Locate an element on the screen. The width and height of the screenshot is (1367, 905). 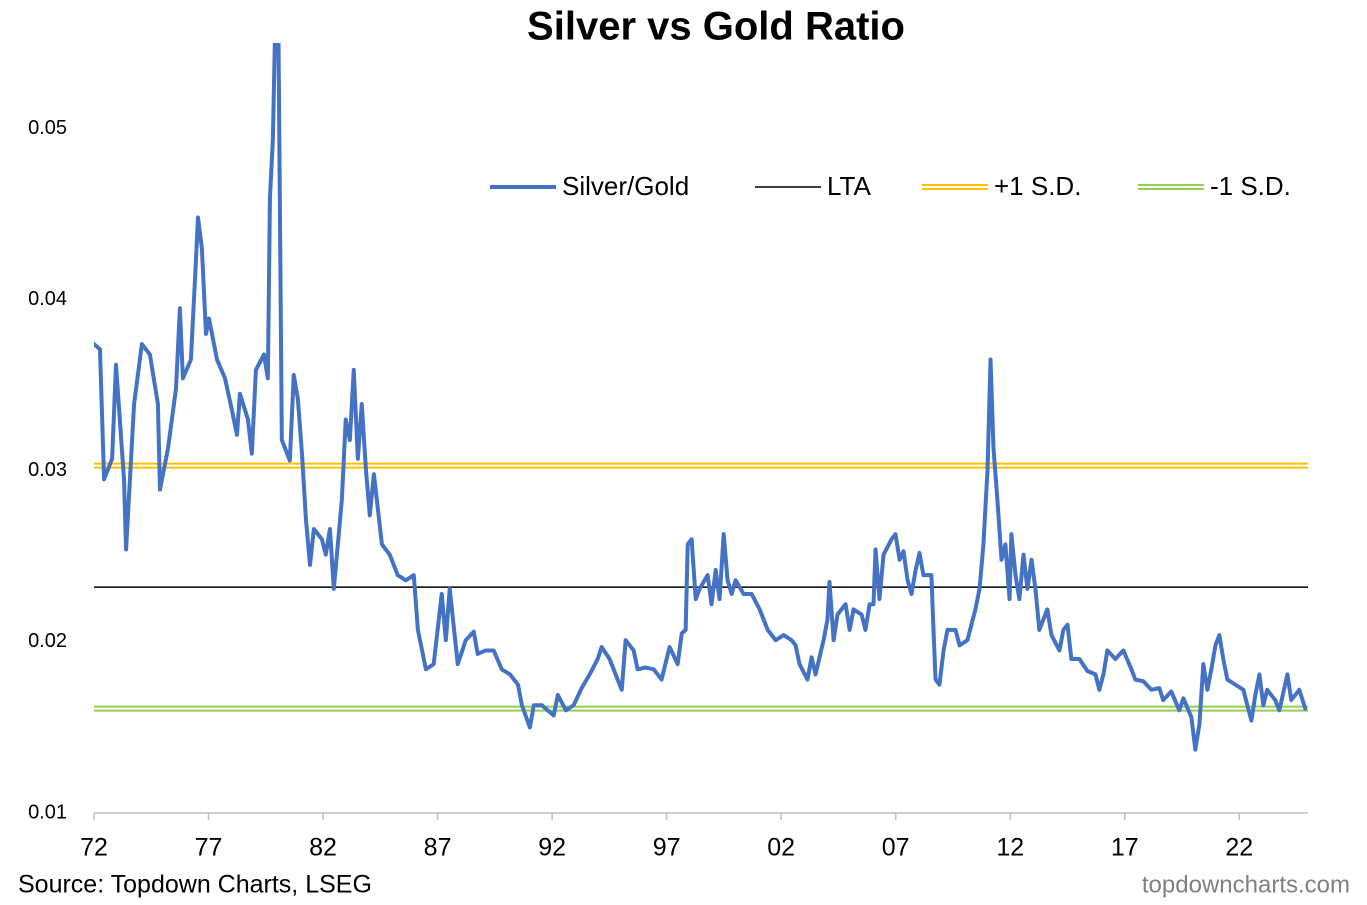
x-tick-label: 07 is located at coordinates (896, 848).